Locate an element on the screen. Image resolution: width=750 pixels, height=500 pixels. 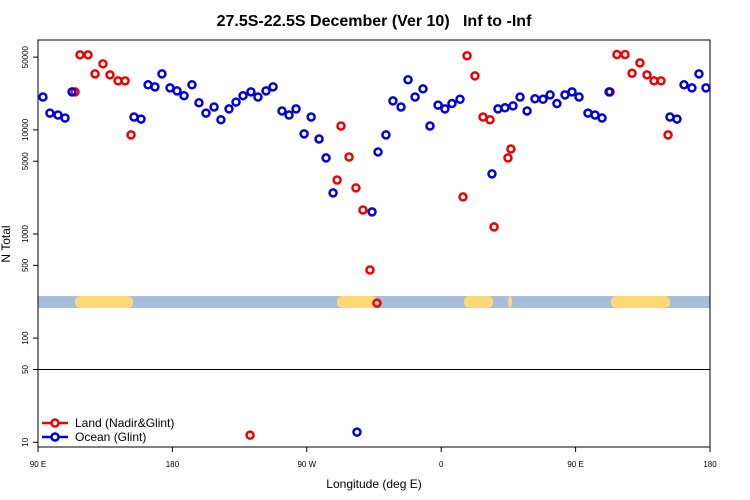
x-axis-label: Longitude (deg E) is located at coordinates (373, 484).